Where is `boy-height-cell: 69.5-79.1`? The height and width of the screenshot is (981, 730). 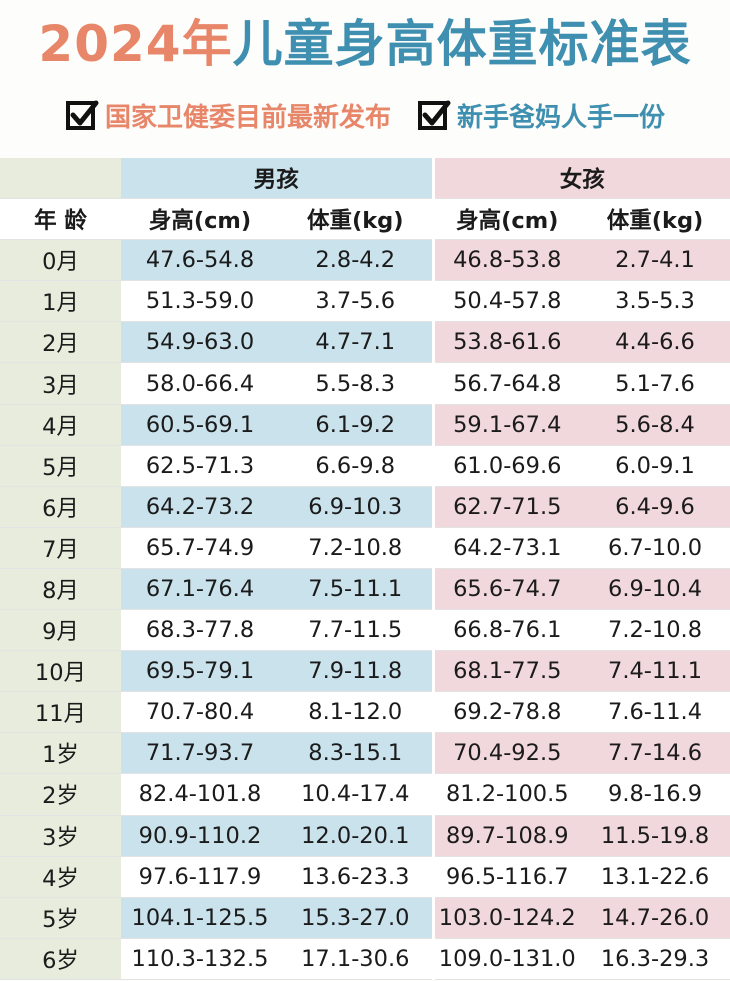
boy-height-cell: 69.5-79.1 is located at coordinates (200, 671).